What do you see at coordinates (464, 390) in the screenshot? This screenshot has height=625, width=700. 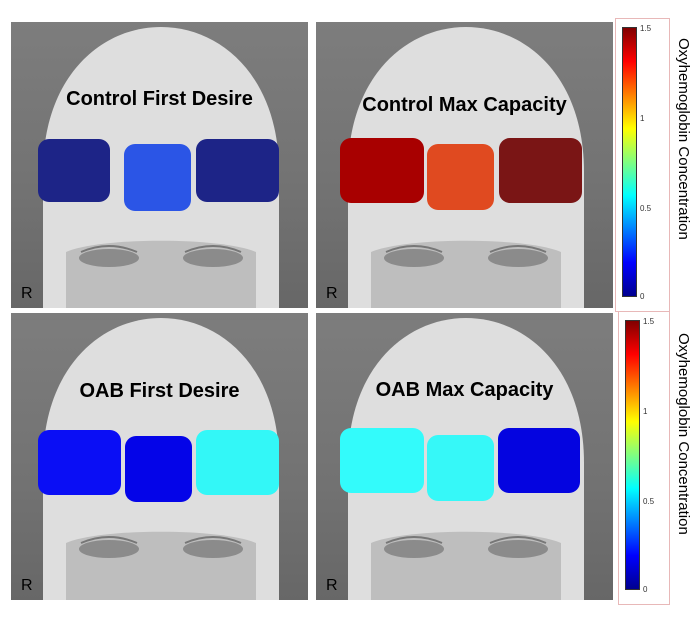 I see `panel-title: OAB Max Capacity` at bounding box center [464, 390].